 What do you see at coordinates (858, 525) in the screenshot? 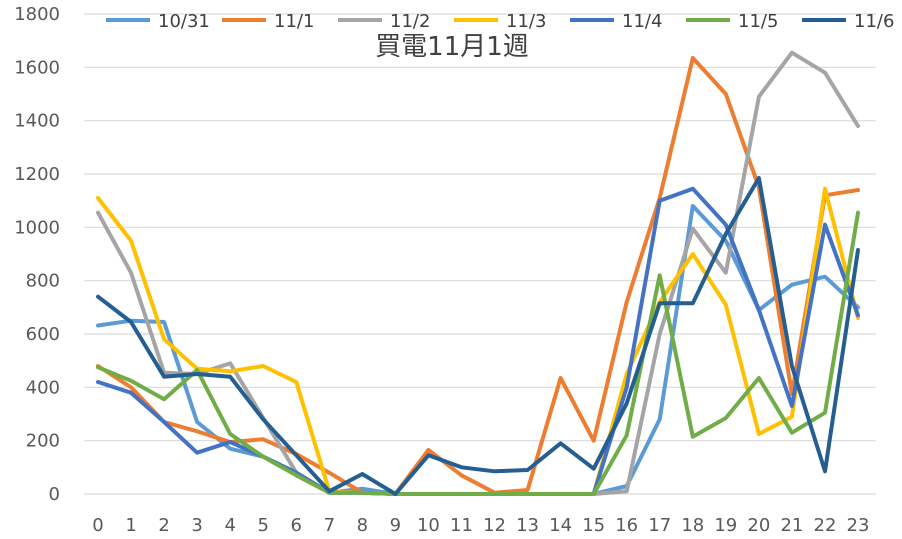
I see `x-tick-label: 23` at bounding box center [858, 525].